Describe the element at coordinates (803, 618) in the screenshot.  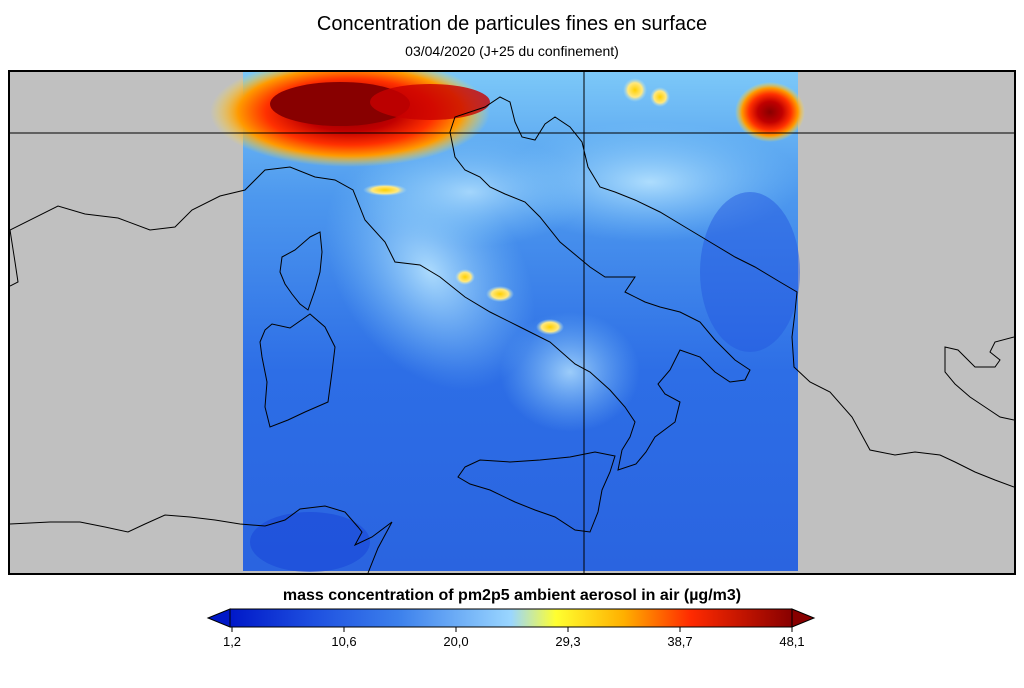
I see `colorbar-over-arrow` at that location.